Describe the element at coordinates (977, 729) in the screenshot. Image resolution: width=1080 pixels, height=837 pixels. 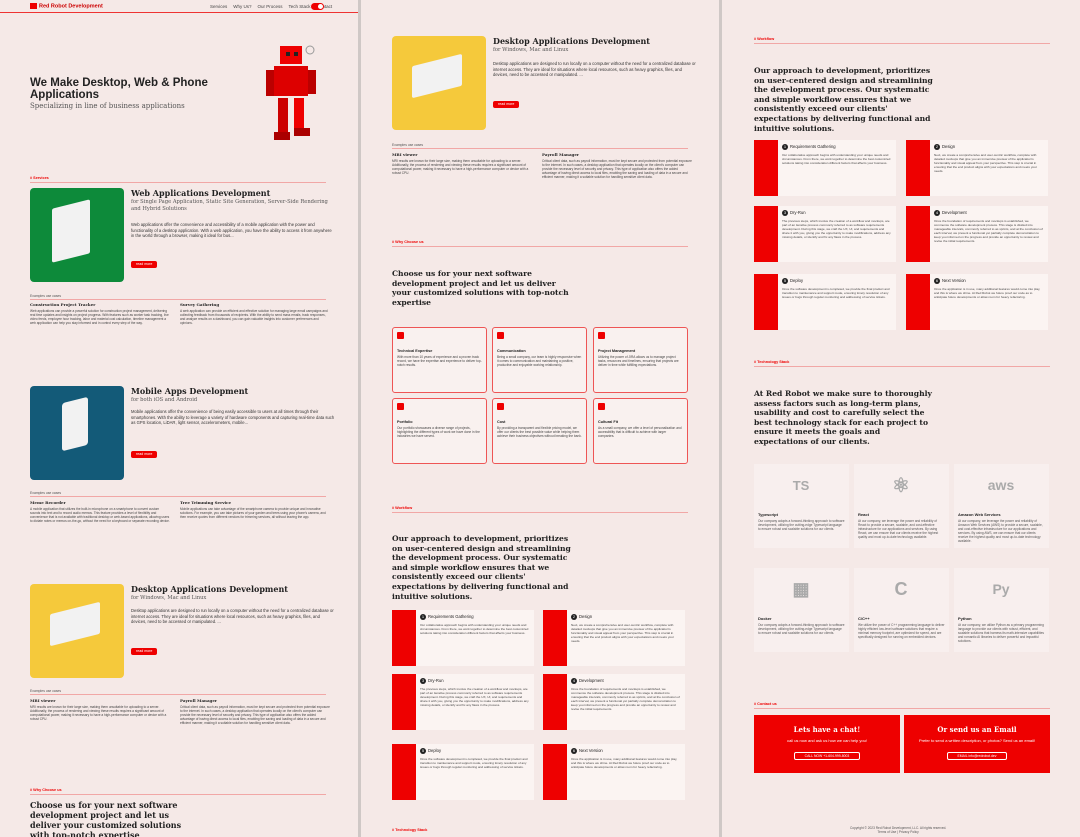
I see `email-title: Or send us an Email` at that location.